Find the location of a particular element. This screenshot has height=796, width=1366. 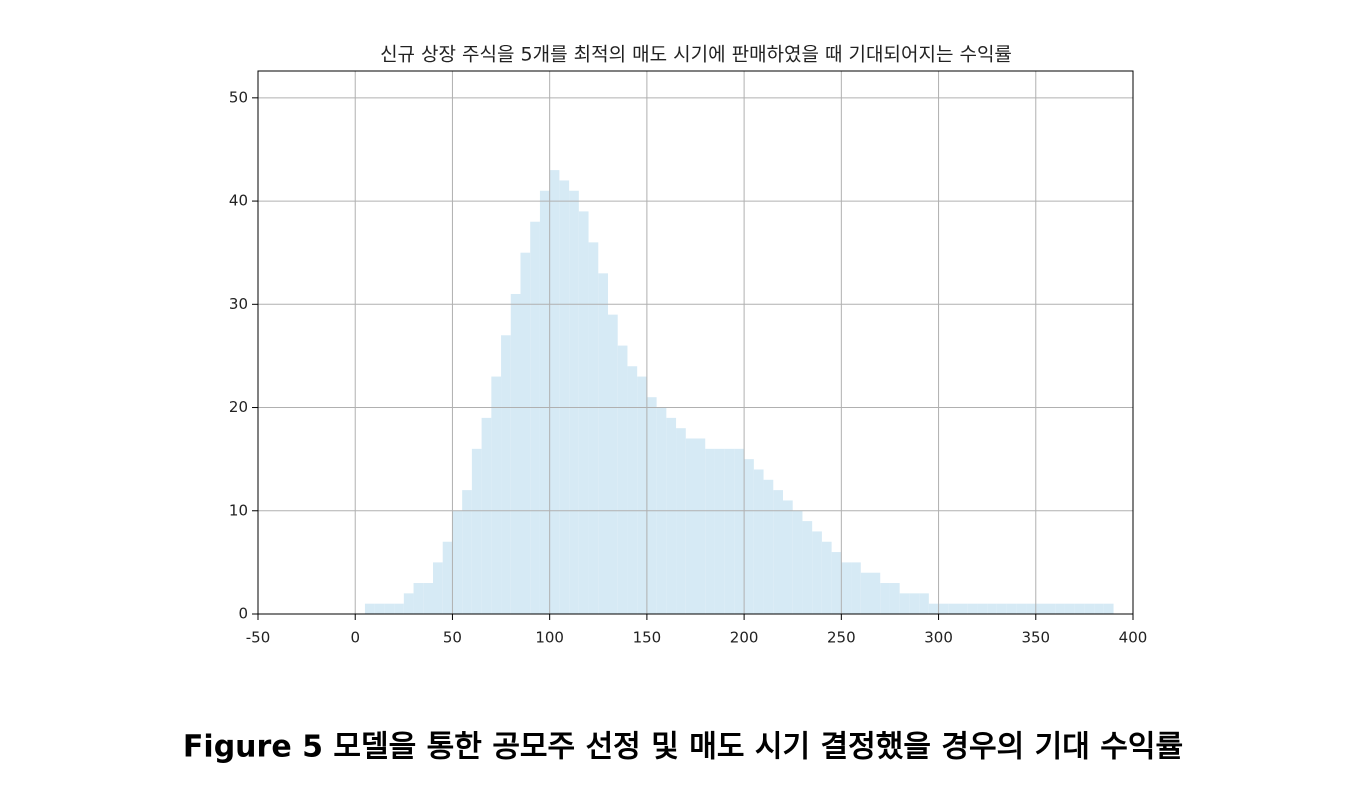

y-tick-label: 0 is located at coordinates (243, 614).